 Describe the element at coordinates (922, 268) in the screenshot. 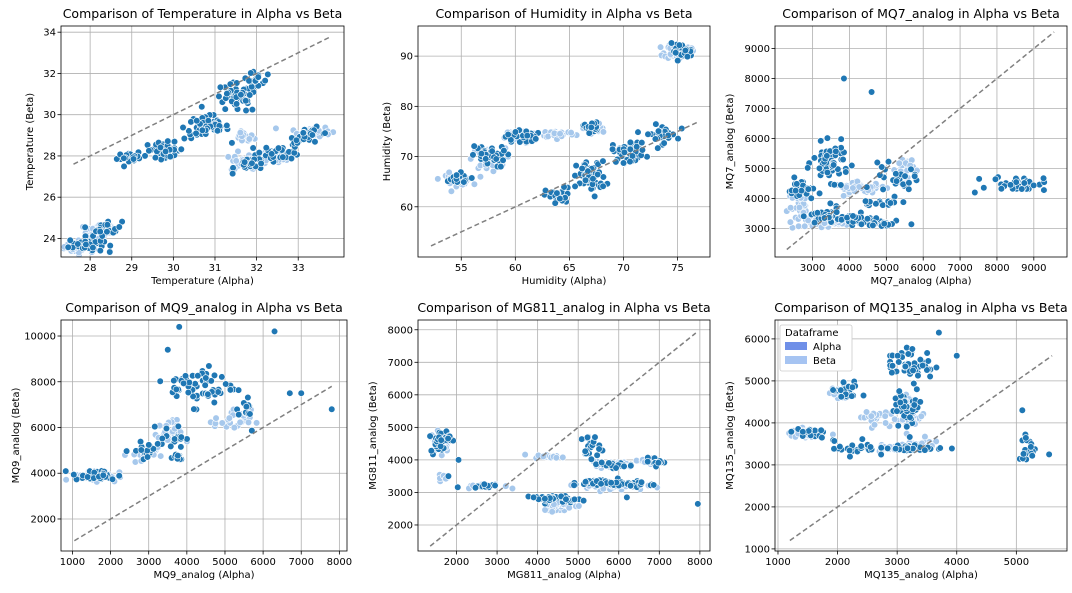

I see `x-tick-label: 6000` at that location.